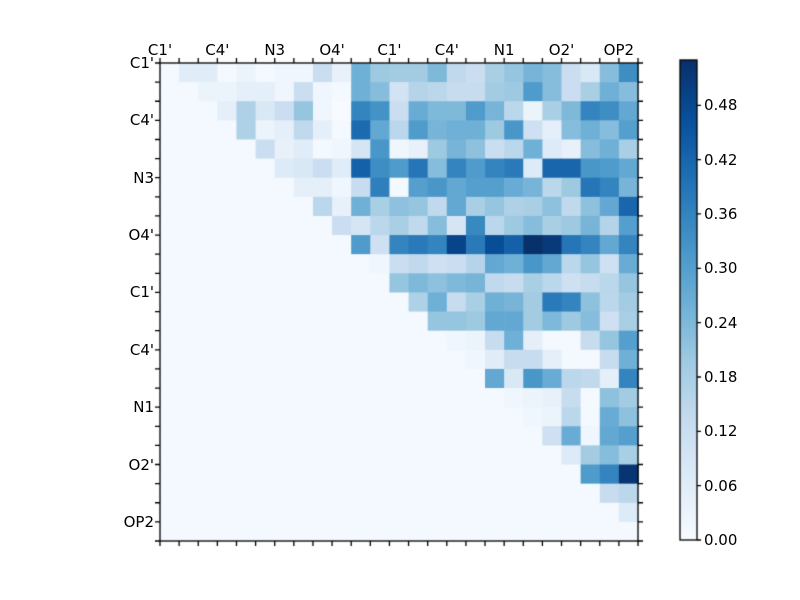 This screenshot has height=600, width=800. I want to click on x-axis-label: O2', so click(561, 50).